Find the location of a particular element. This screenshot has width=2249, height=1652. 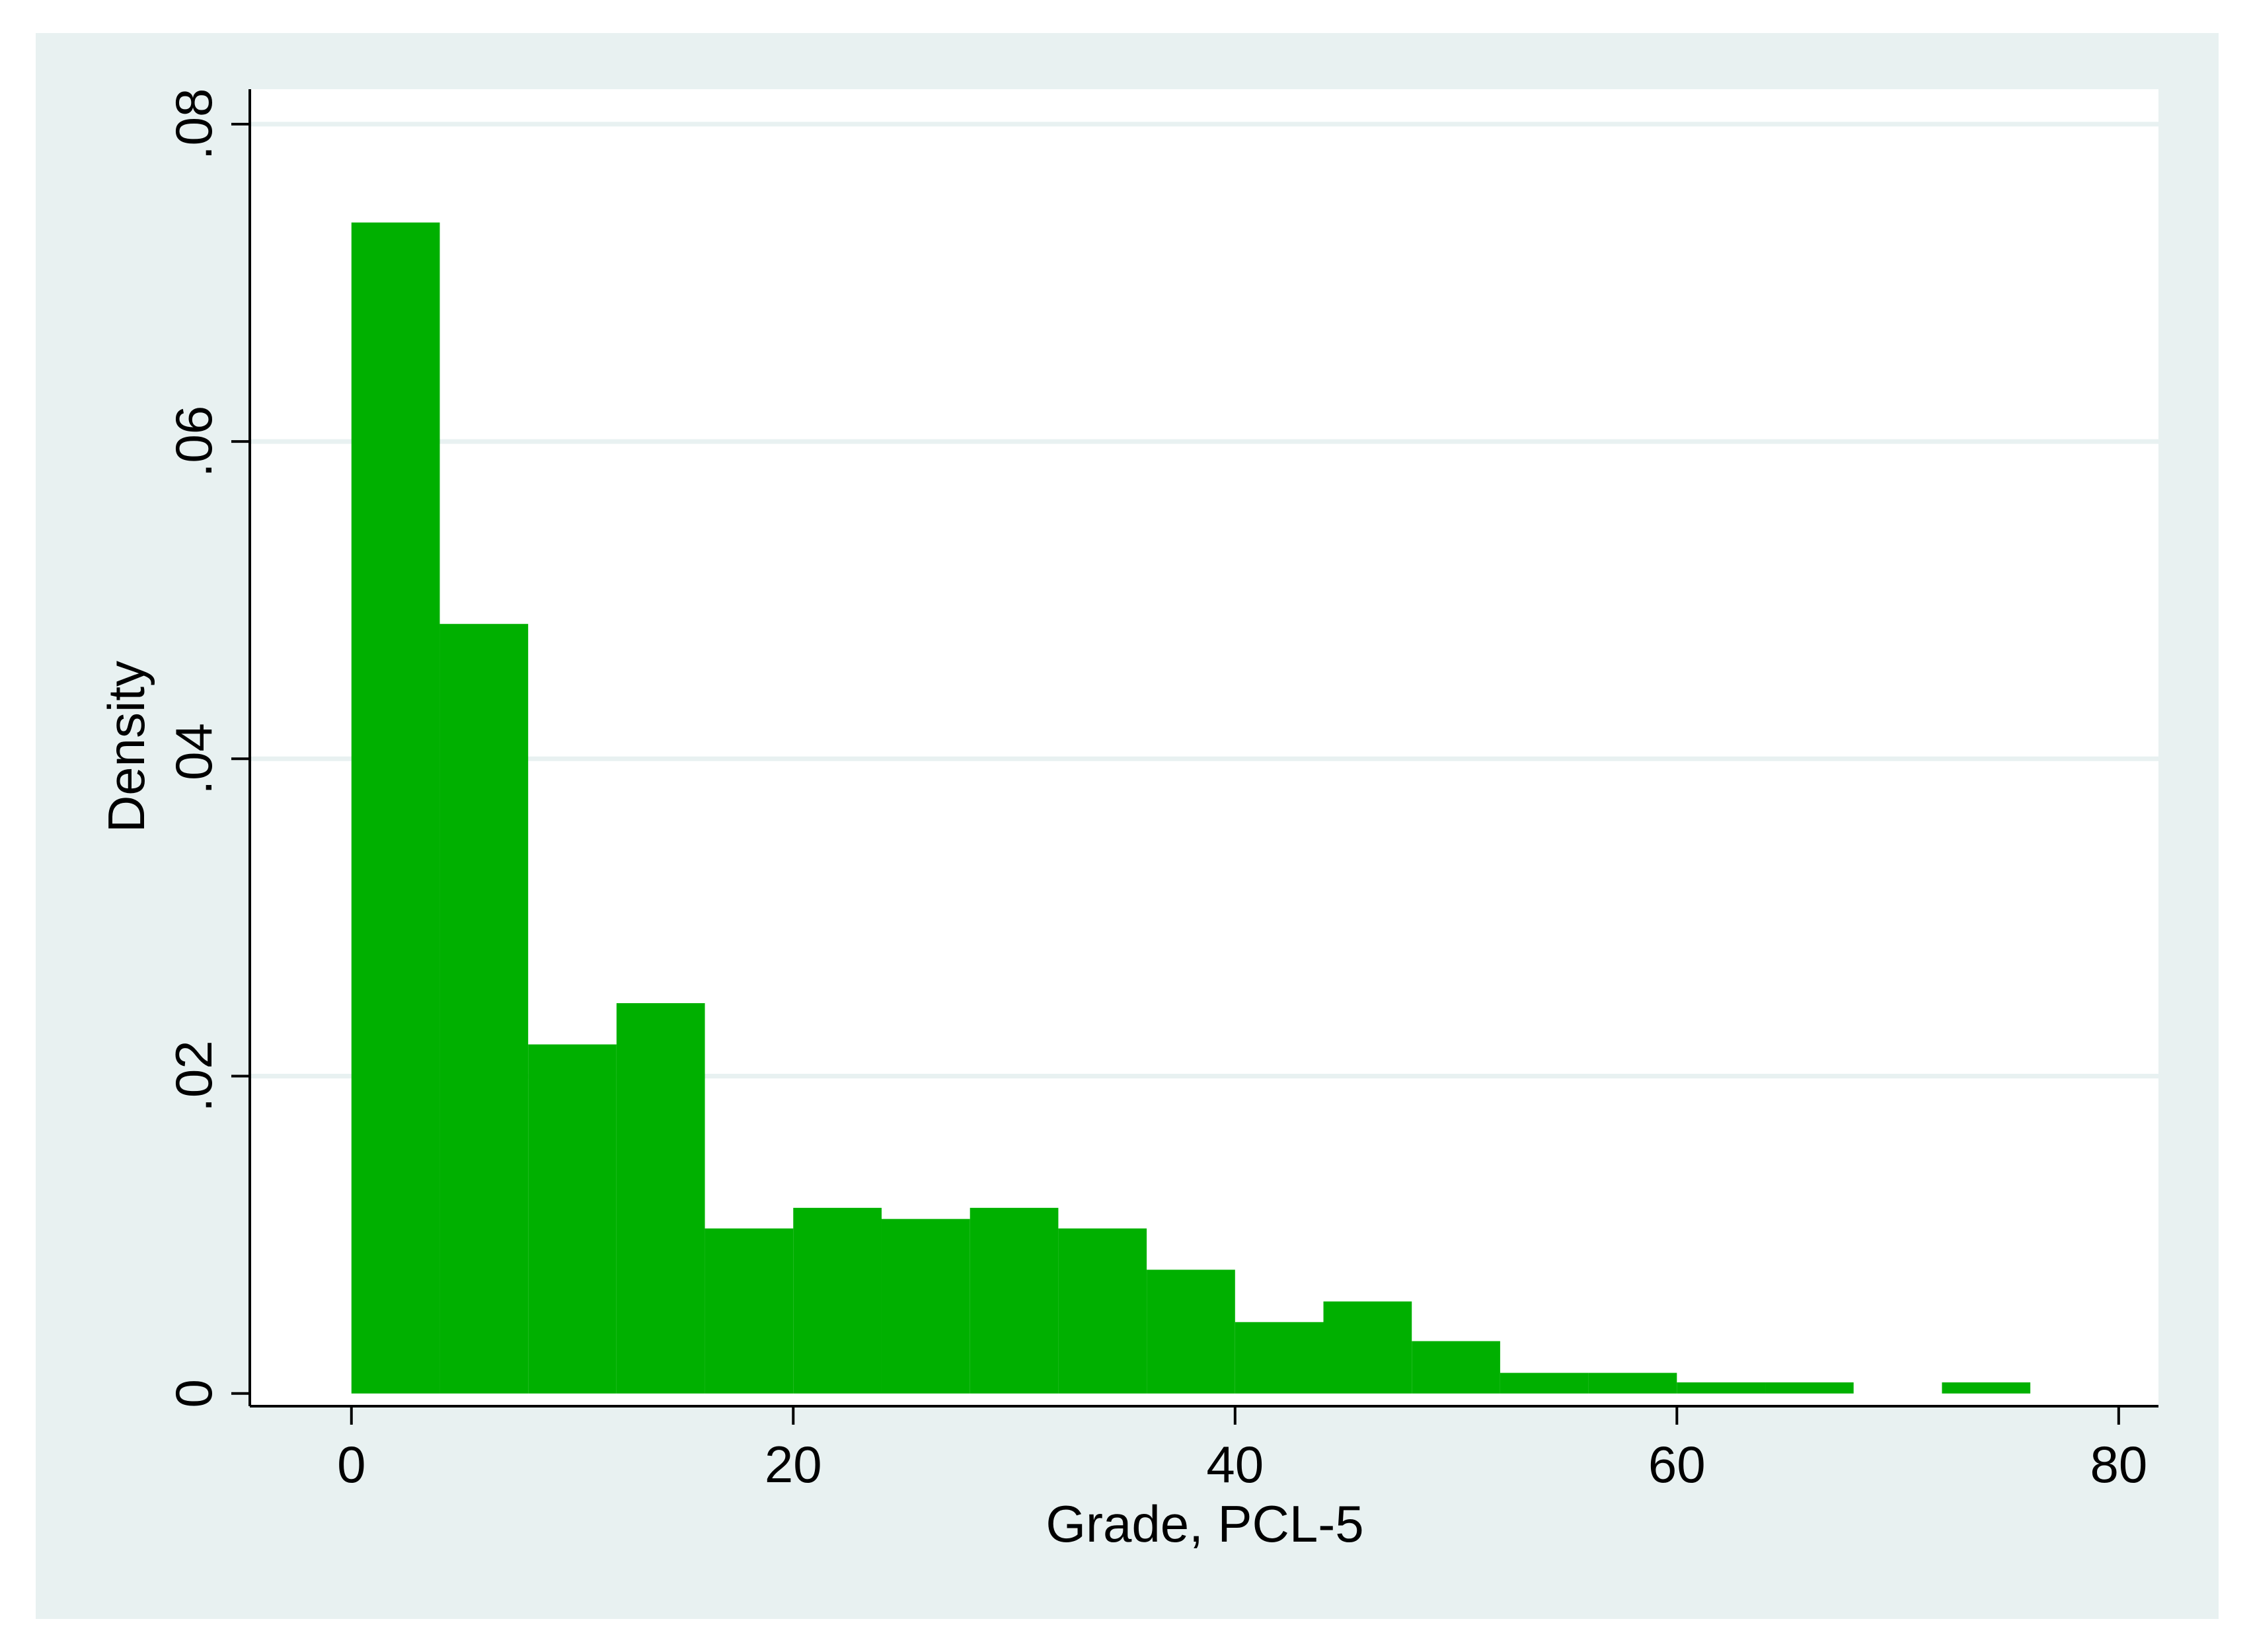

y-tick-label-3: .06 is located at coordinates (194, 442).